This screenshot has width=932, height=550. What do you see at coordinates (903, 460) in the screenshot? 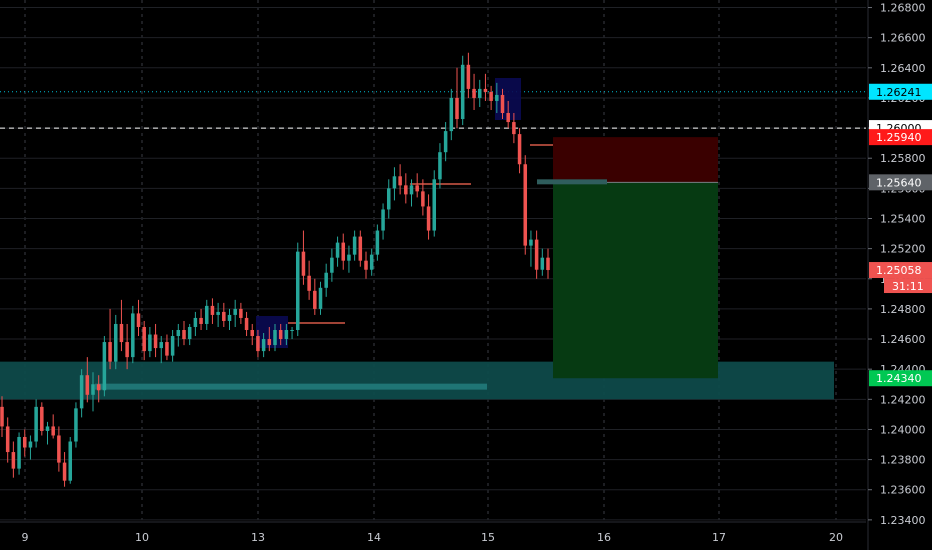
I see `price-tick-label: 1.23800` at bounding box center [903, 460].